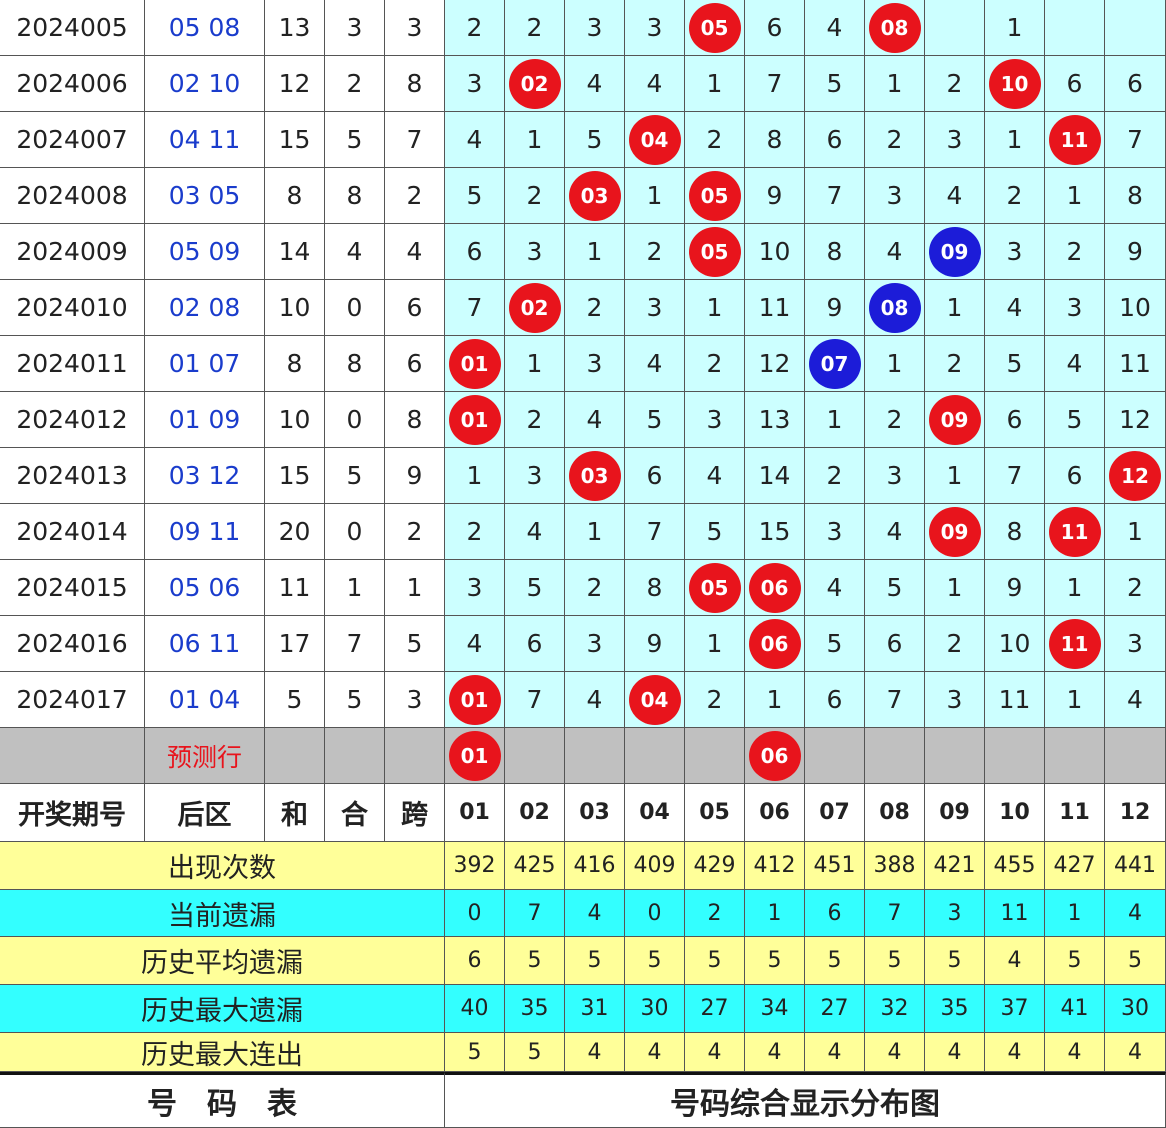  Describe the element at coordinates (774, 643) in the screenshot. I see `ball: 06` at that location.